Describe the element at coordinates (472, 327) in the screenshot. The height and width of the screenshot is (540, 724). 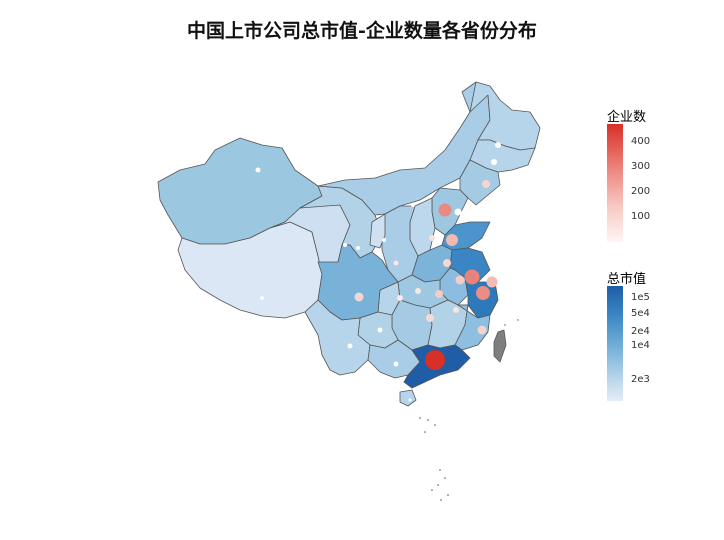
I see `region-fujian` at that location.